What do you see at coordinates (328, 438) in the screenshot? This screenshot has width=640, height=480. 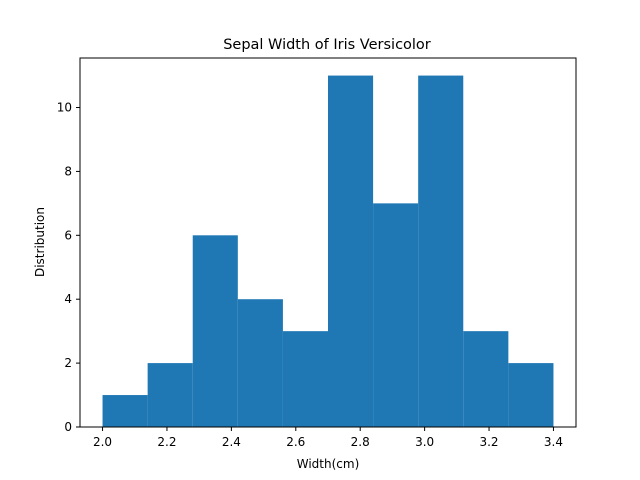 I see `x-axis-ticks: 2.0 2.2 2.4 2.6 2.8 3.0 3.2 3.4` at bounding box center [328, 438].